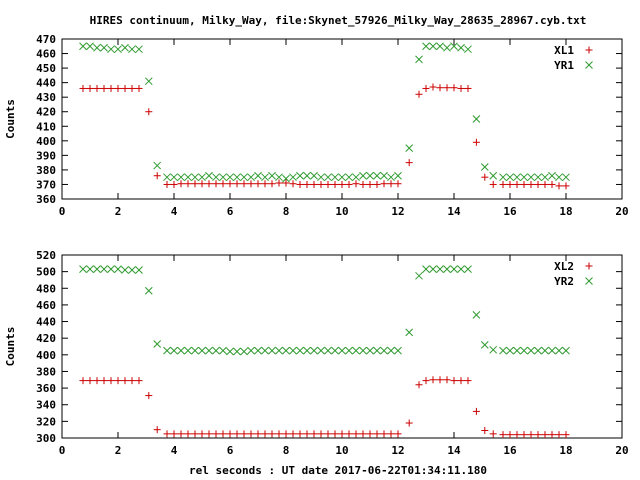 The height and width of the screenshot is (480, 640). I want to click on y-tick-label: 380, so click(46, 371).